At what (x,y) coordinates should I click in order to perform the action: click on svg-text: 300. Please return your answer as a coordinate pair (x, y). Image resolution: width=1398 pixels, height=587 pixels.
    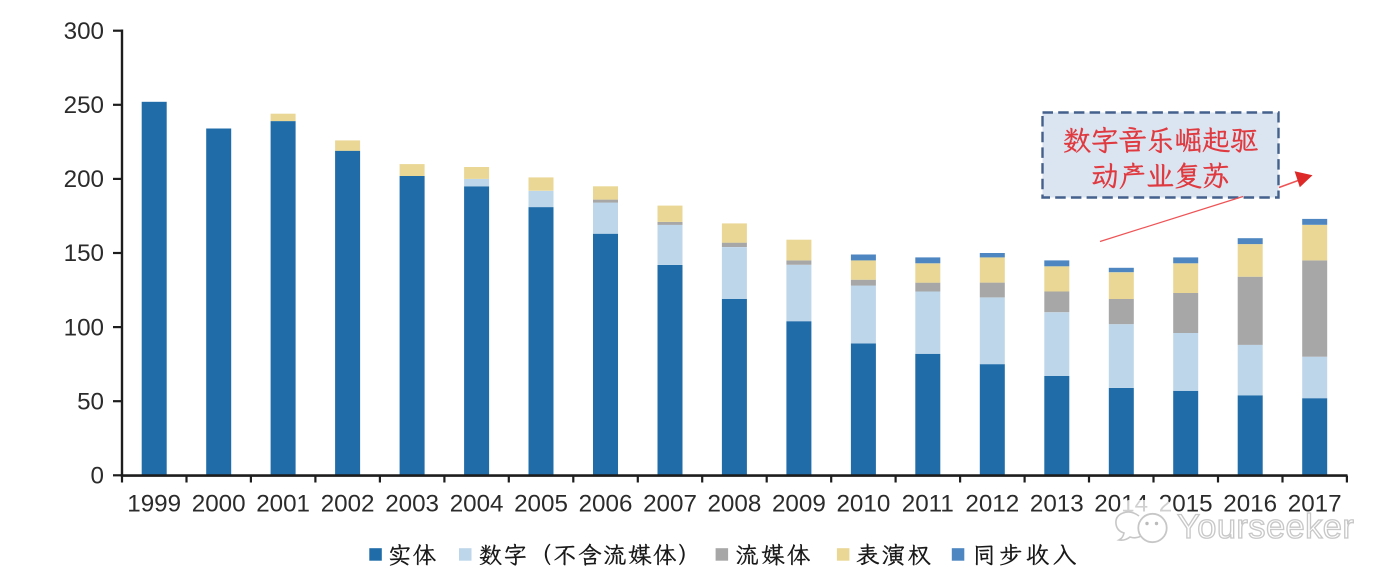
    Looking at the image, I should click on (84, 31).